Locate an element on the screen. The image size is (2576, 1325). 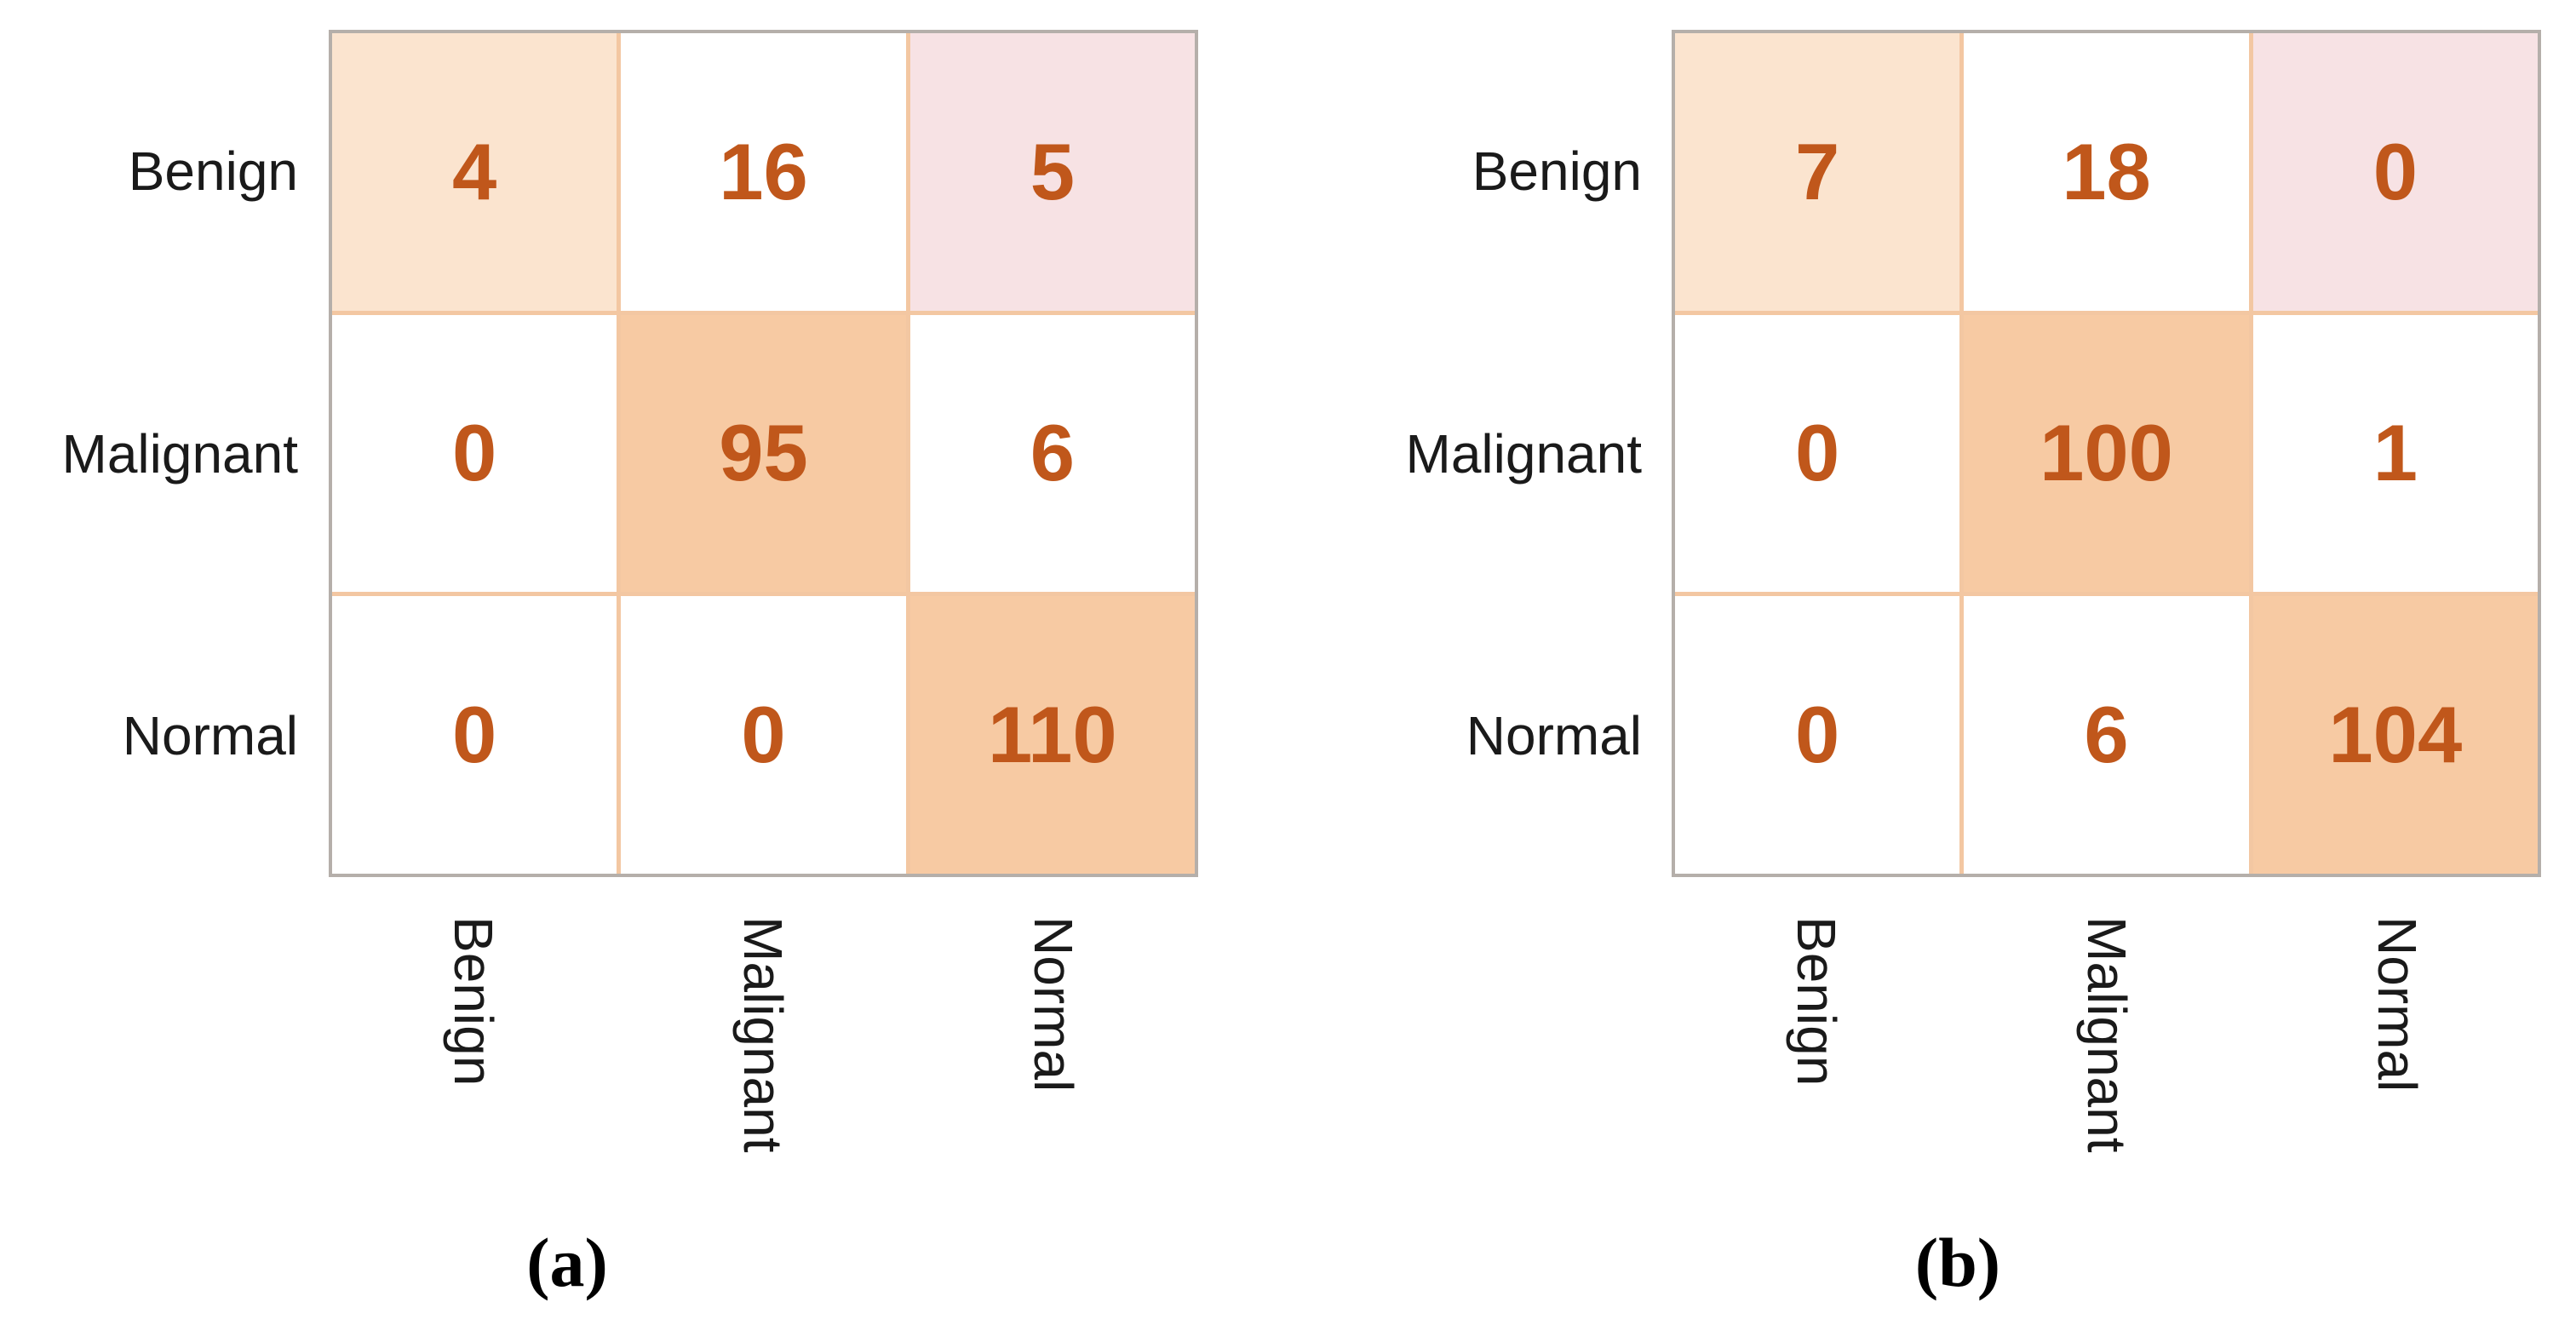
matrix-a-cell-r0c2: 5 is located at coordinates (1052, 172).